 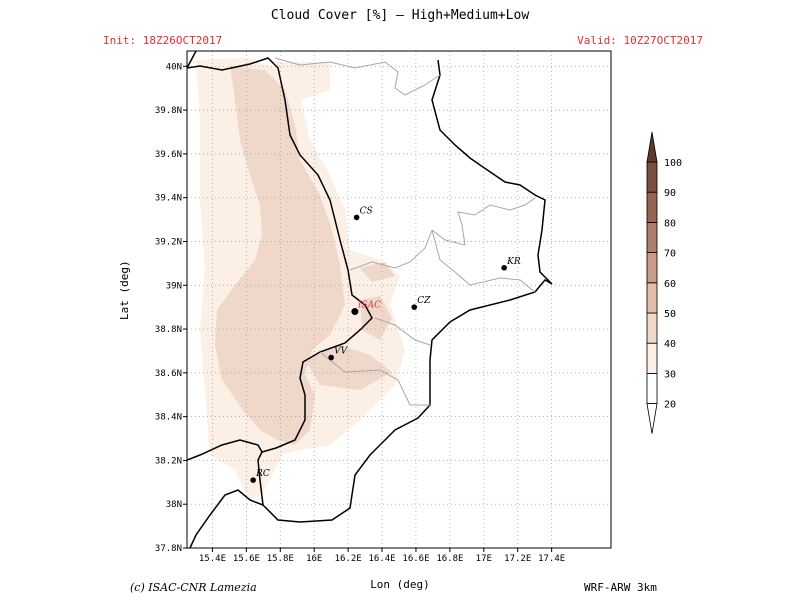 I want to click on city-label: CS, so click(x=366, y=211).